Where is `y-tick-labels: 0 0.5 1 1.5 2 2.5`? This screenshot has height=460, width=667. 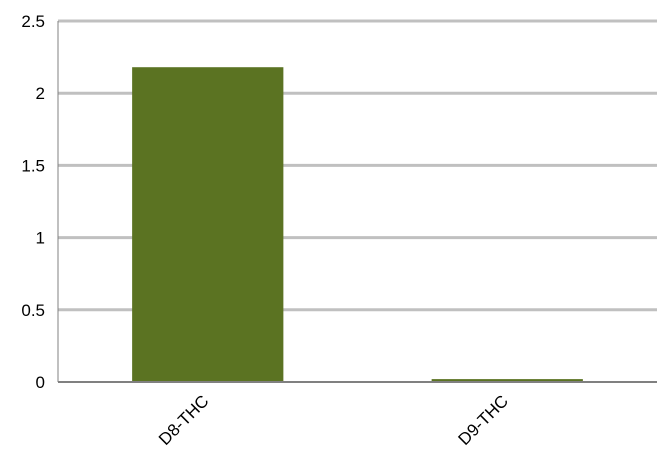
y-tick-labels: 0 0.5 1 1.5 2 2.5 is located at coordinates (33, 202).